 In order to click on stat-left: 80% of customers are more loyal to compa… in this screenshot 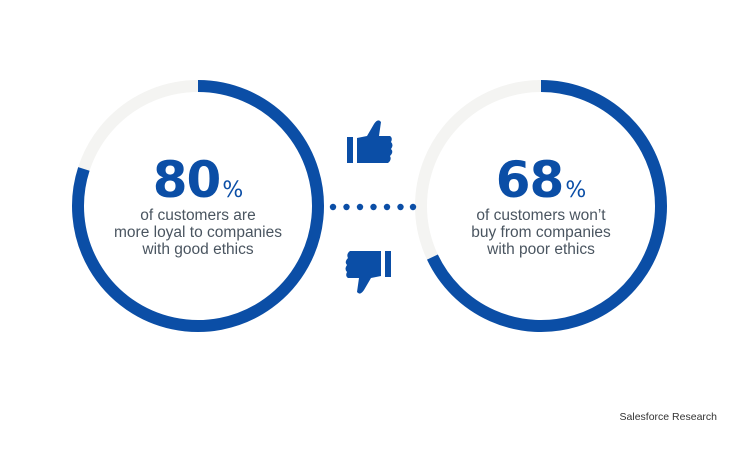, I will do `click(198, 206)`.